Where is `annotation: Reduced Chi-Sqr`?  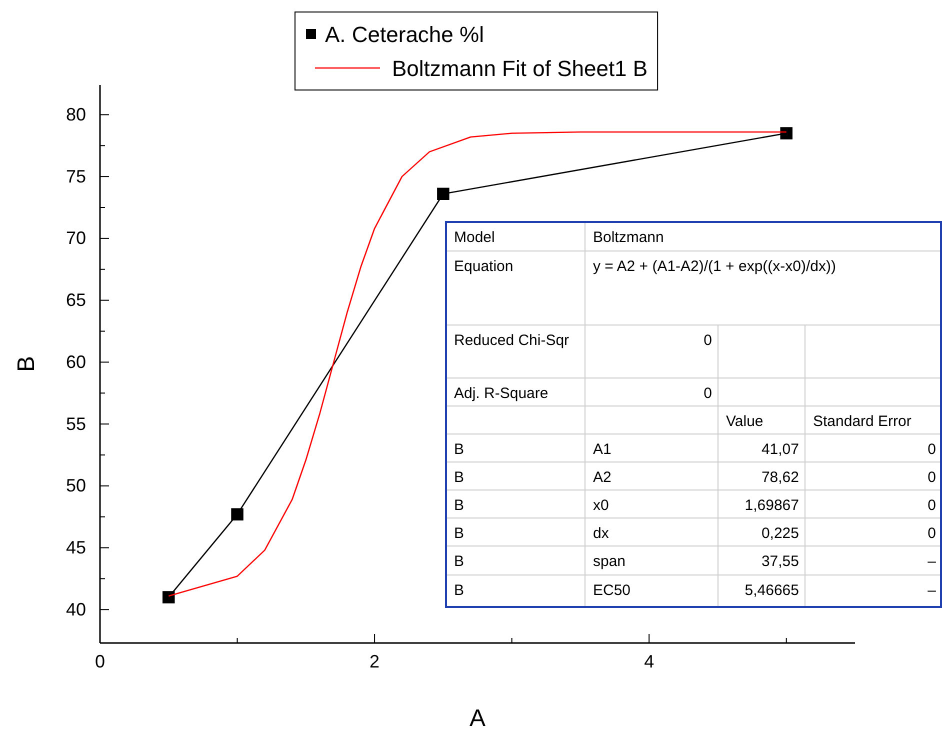 annotation: Reduced Chi-Sqr is located at coordinates (512, 340).